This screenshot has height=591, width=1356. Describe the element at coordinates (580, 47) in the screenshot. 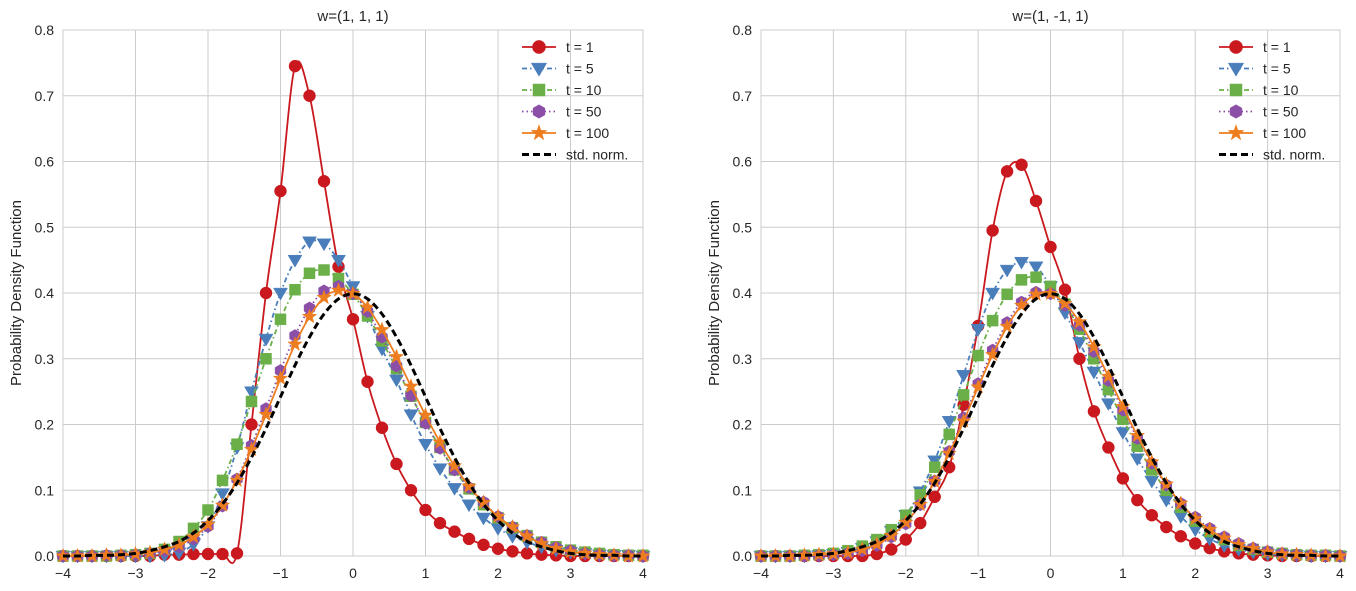

I see `legend-label: t = 1` at that location.